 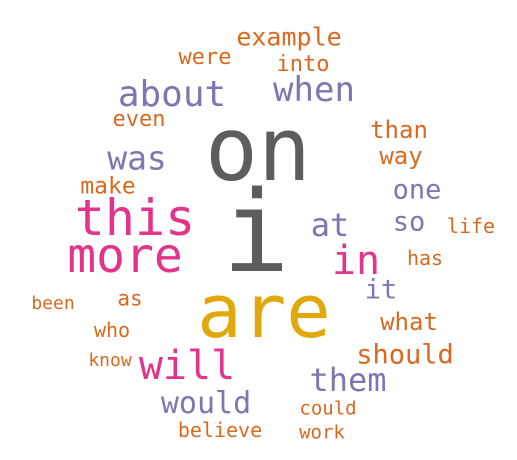 I want to click on word-are: are, so click(x=264, y=312).